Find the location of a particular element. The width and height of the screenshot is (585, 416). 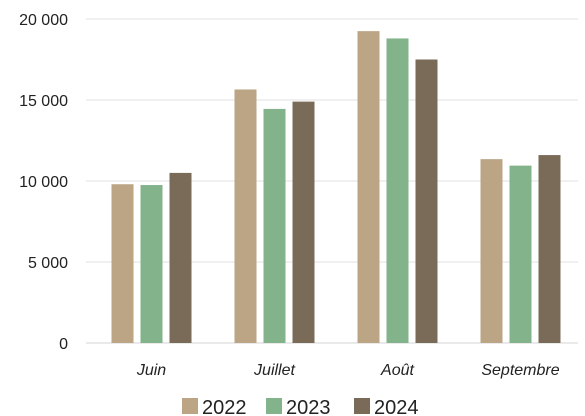

bar-2024-juin is located at coordinates (180, 257).